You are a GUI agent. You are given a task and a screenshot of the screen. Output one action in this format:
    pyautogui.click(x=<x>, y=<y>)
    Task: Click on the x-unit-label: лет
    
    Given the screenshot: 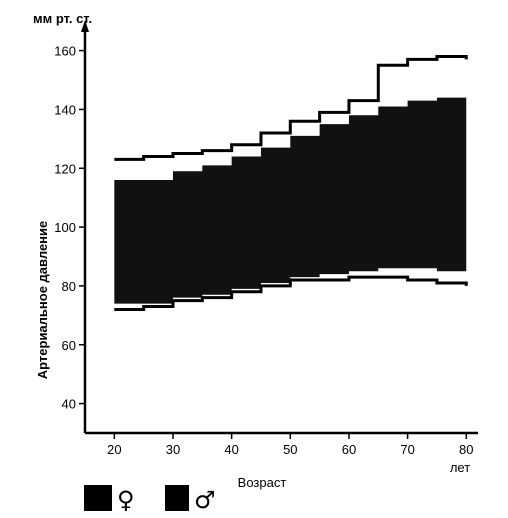 What is the action you would take?
    pyautogui.click(x=460, y=467)
    